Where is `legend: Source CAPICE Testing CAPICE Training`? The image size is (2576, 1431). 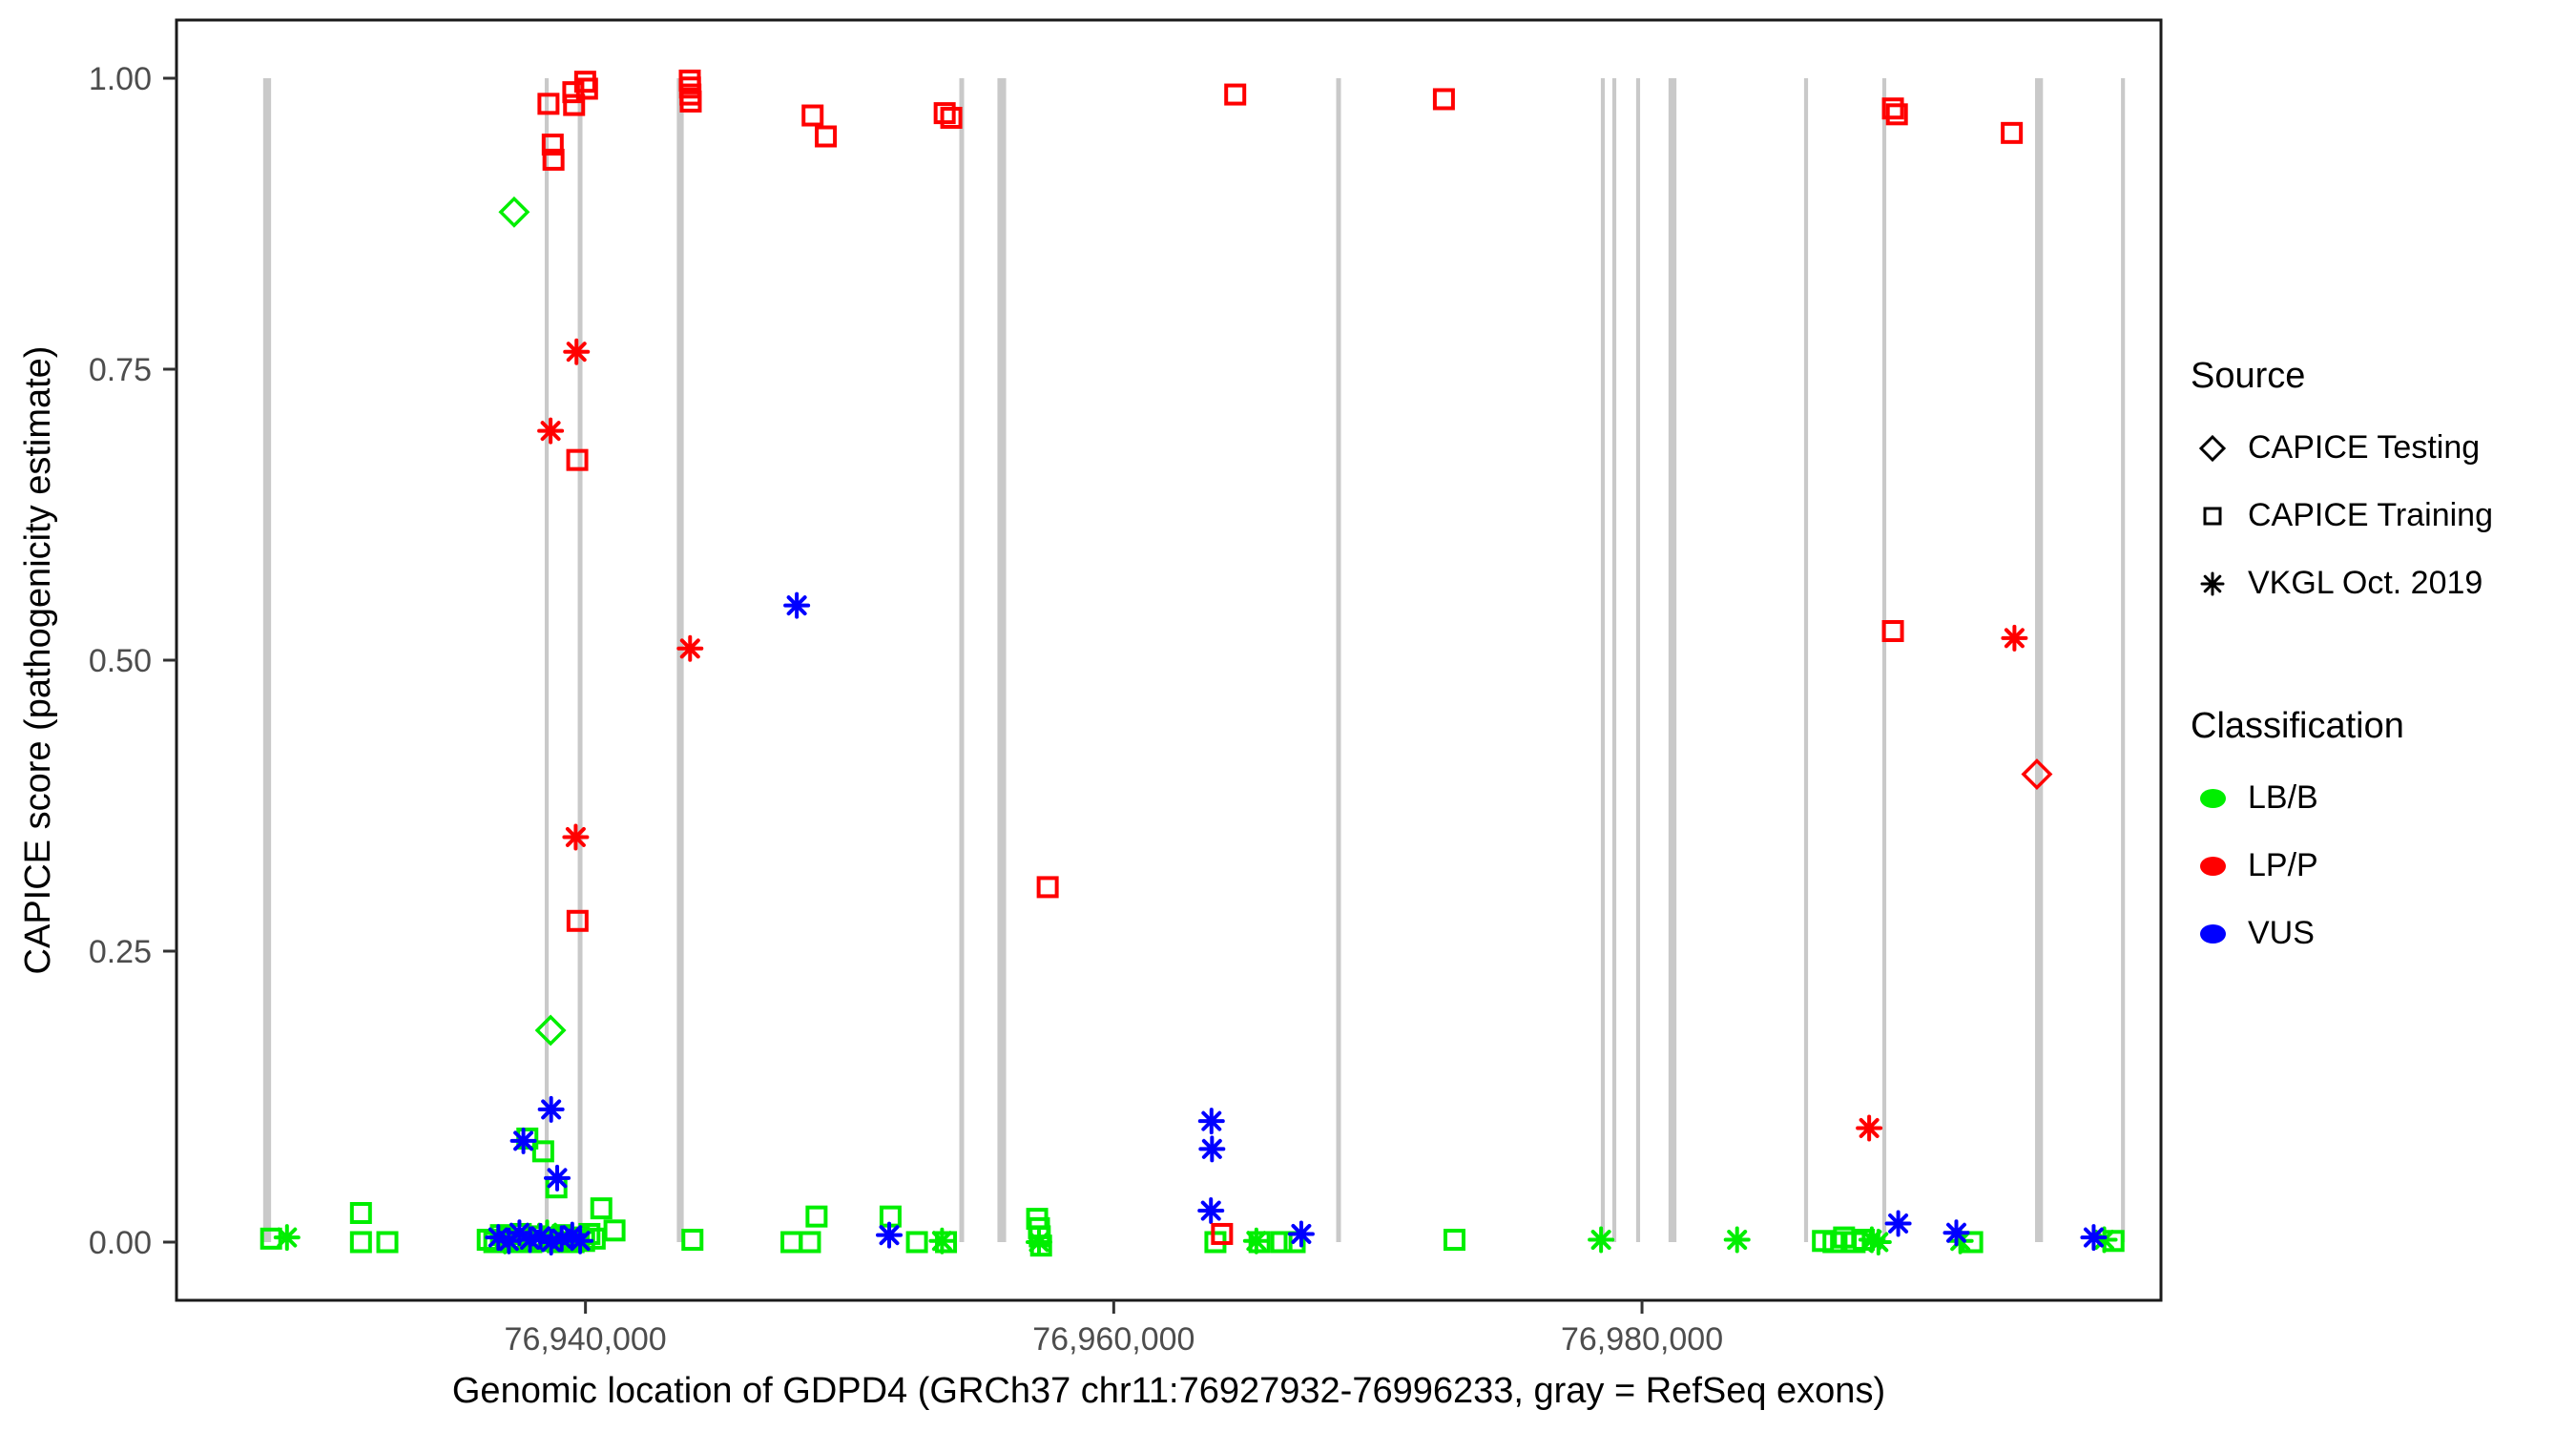
legend: Source CAPICE Testing CAPICE Training is located at coordinates (2377, 661).